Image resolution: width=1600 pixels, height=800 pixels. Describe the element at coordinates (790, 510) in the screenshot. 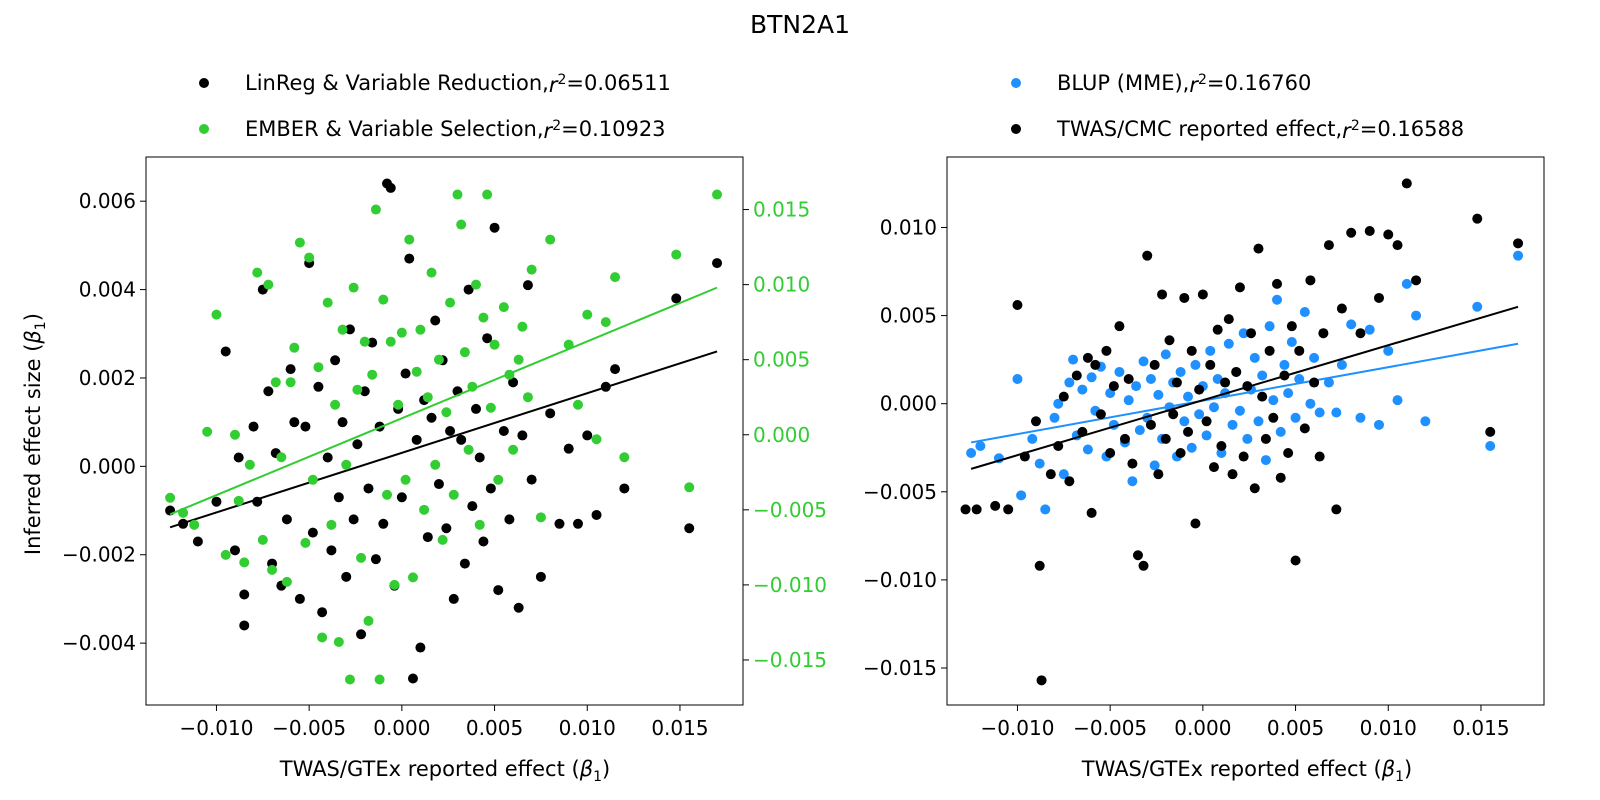

I see `y2-tick-label: −0.005` at that location.